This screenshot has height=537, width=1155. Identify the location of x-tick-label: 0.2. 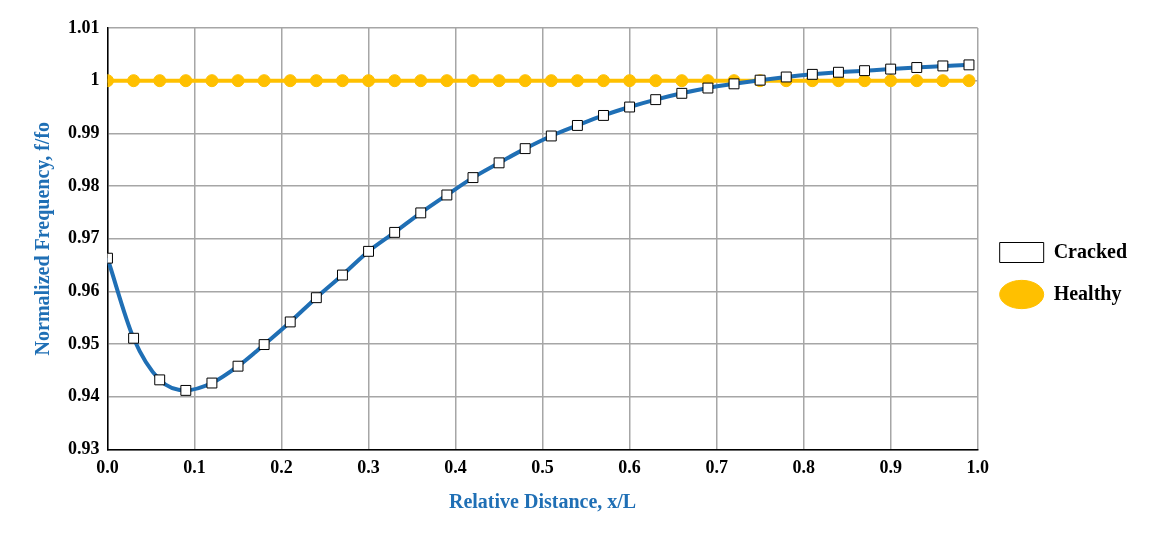
(281, 466).